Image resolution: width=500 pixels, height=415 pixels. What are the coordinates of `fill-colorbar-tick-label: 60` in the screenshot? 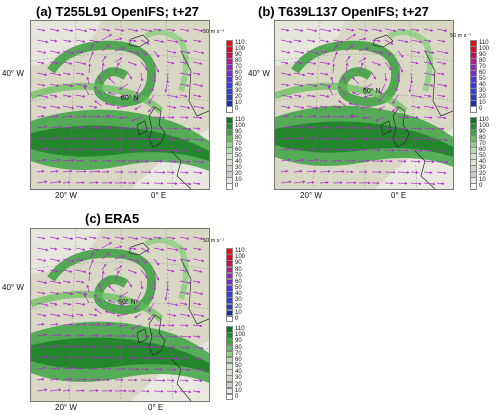 It's located at (238, 150).